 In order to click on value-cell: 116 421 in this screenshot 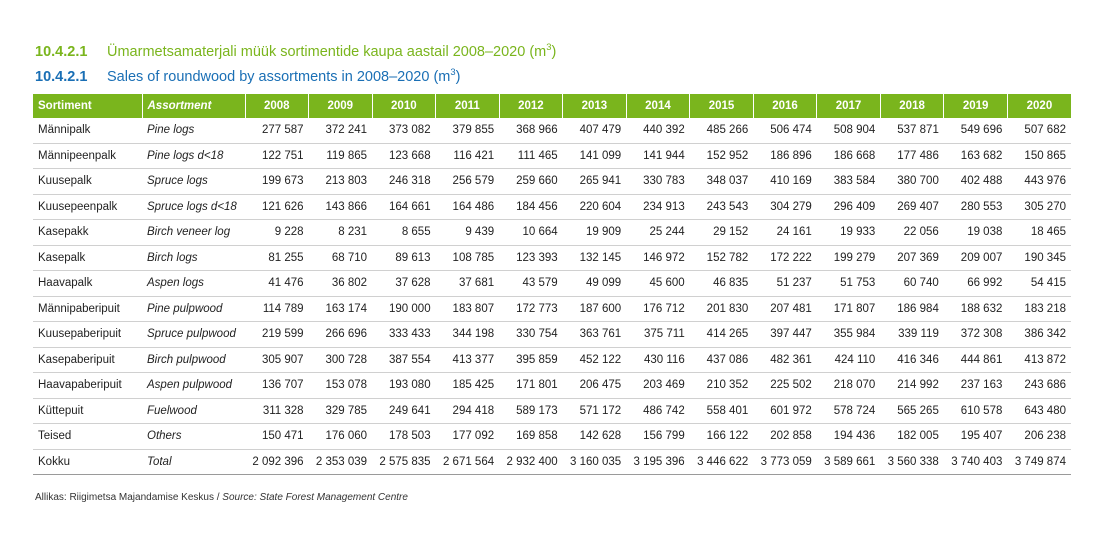, I will do `click(467, 156)`.